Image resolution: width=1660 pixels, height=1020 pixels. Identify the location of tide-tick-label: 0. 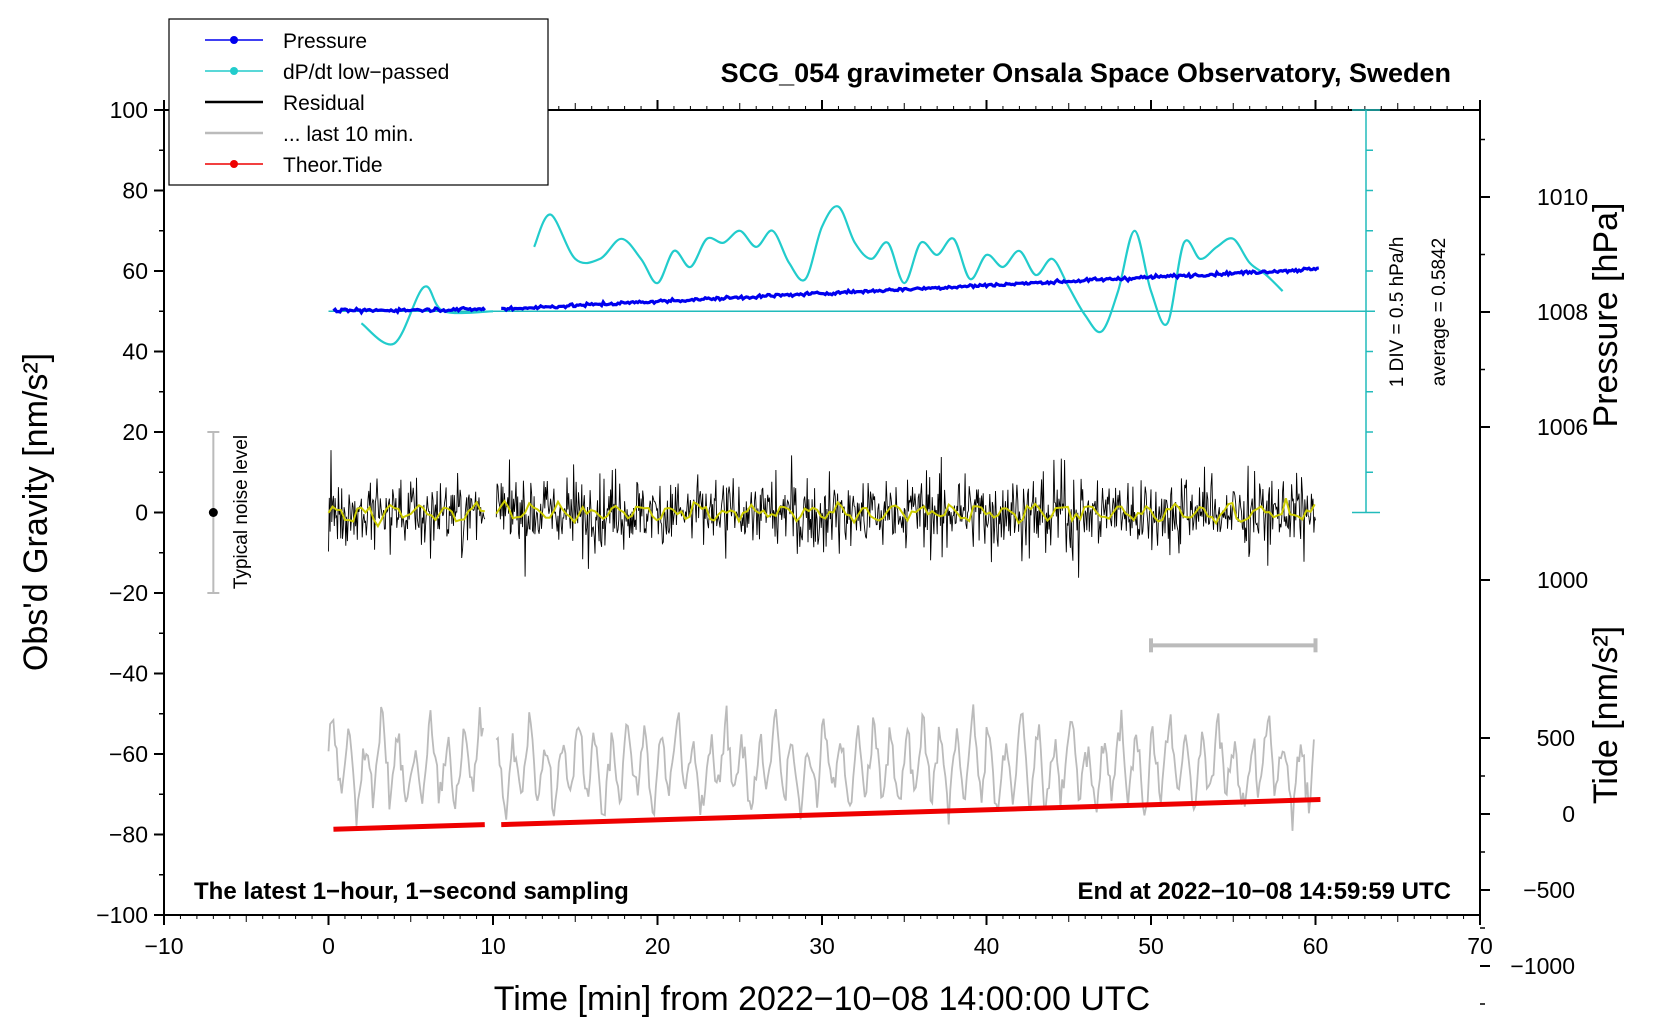
(1568, 814).